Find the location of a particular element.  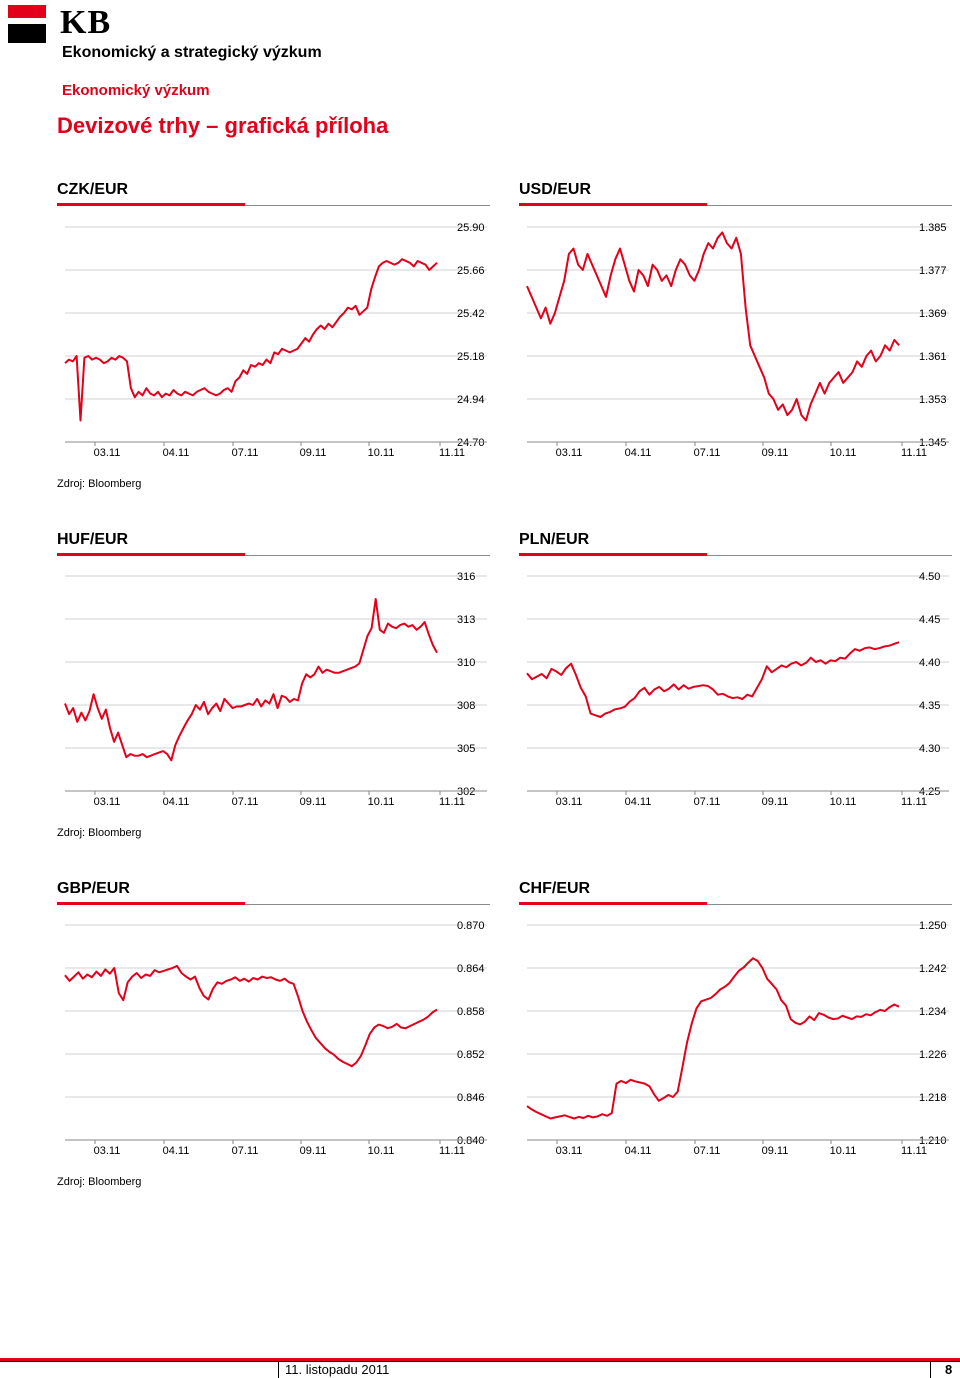

y-tick-label: 4.40 is located at coordinates (929, 663).